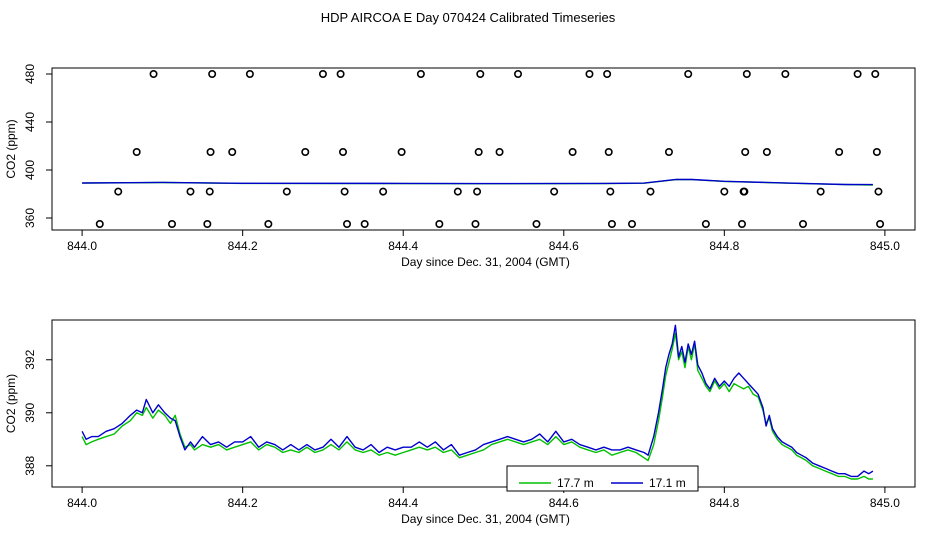  What do you see at coordinates (30, 359) in the screenshot?
I see `chart2-y-tick-label: 392` at bounding box center [30, 359].